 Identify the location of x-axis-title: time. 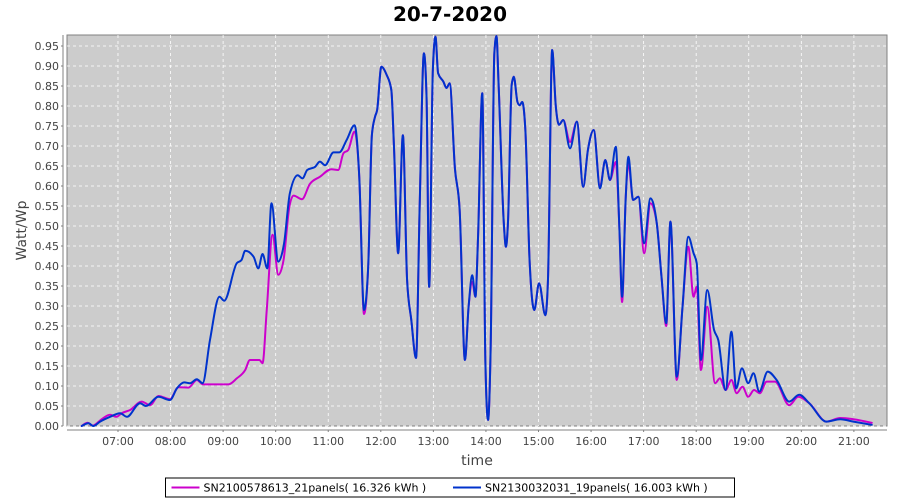
(477, 461).